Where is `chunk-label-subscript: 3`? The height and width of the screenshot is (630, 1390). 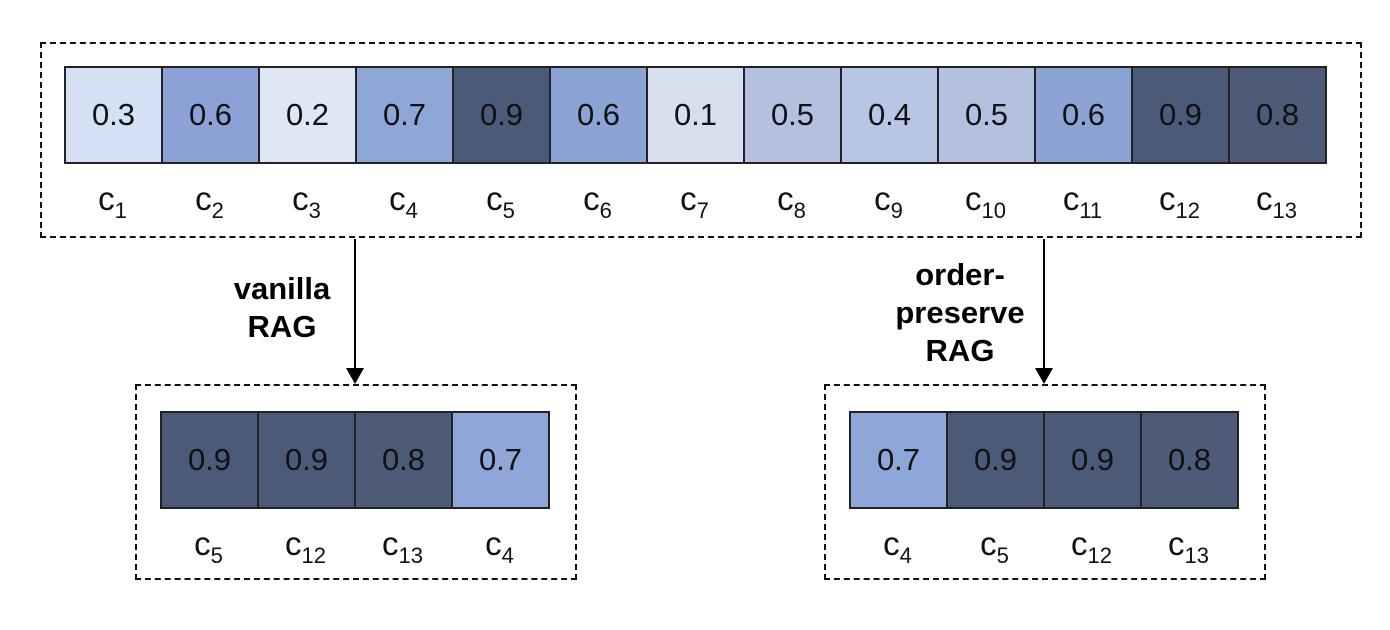
chunk-label-subscript: 3 is located at coordinates (314, 210).